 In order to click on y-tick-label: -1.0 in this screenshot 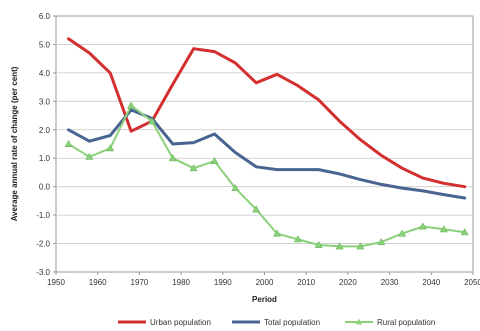, I will do `click(43, 215)`.